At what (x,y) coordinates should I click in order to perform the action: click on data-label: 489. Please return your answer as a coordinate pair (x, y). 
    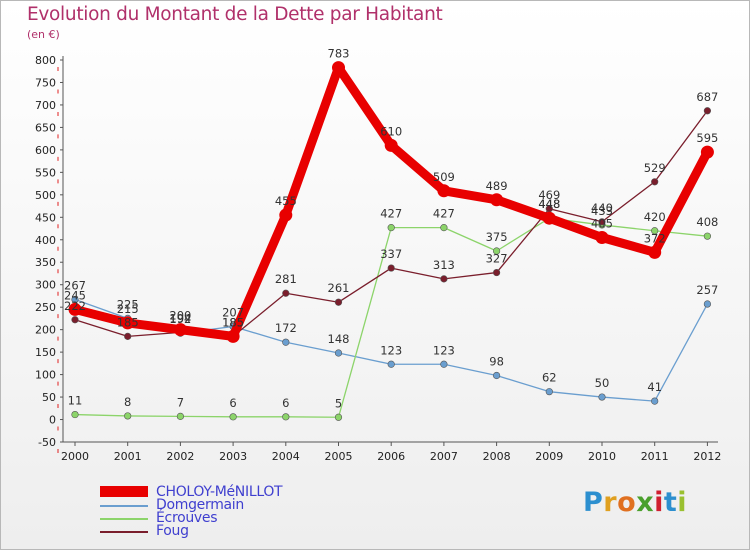
    Looking at the image, I should click on (497, 186).